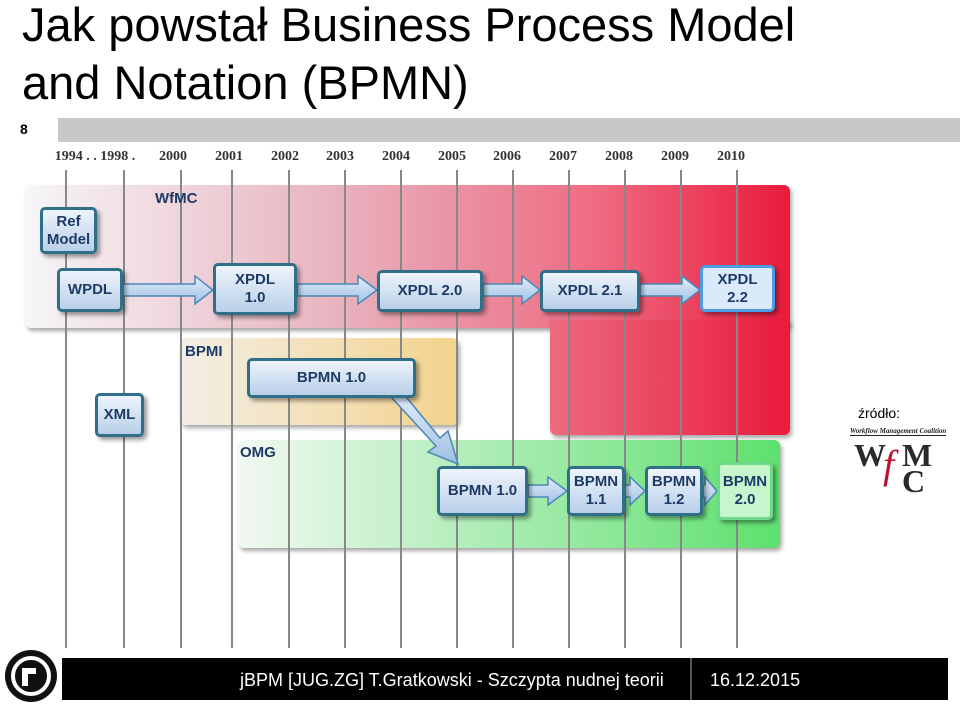 The height and width of the screenshot is (705, 960). What do you see at coordinates (173, 156) in the screenshot?
I see `year-label: 2000` at bounding box center [173, 156].